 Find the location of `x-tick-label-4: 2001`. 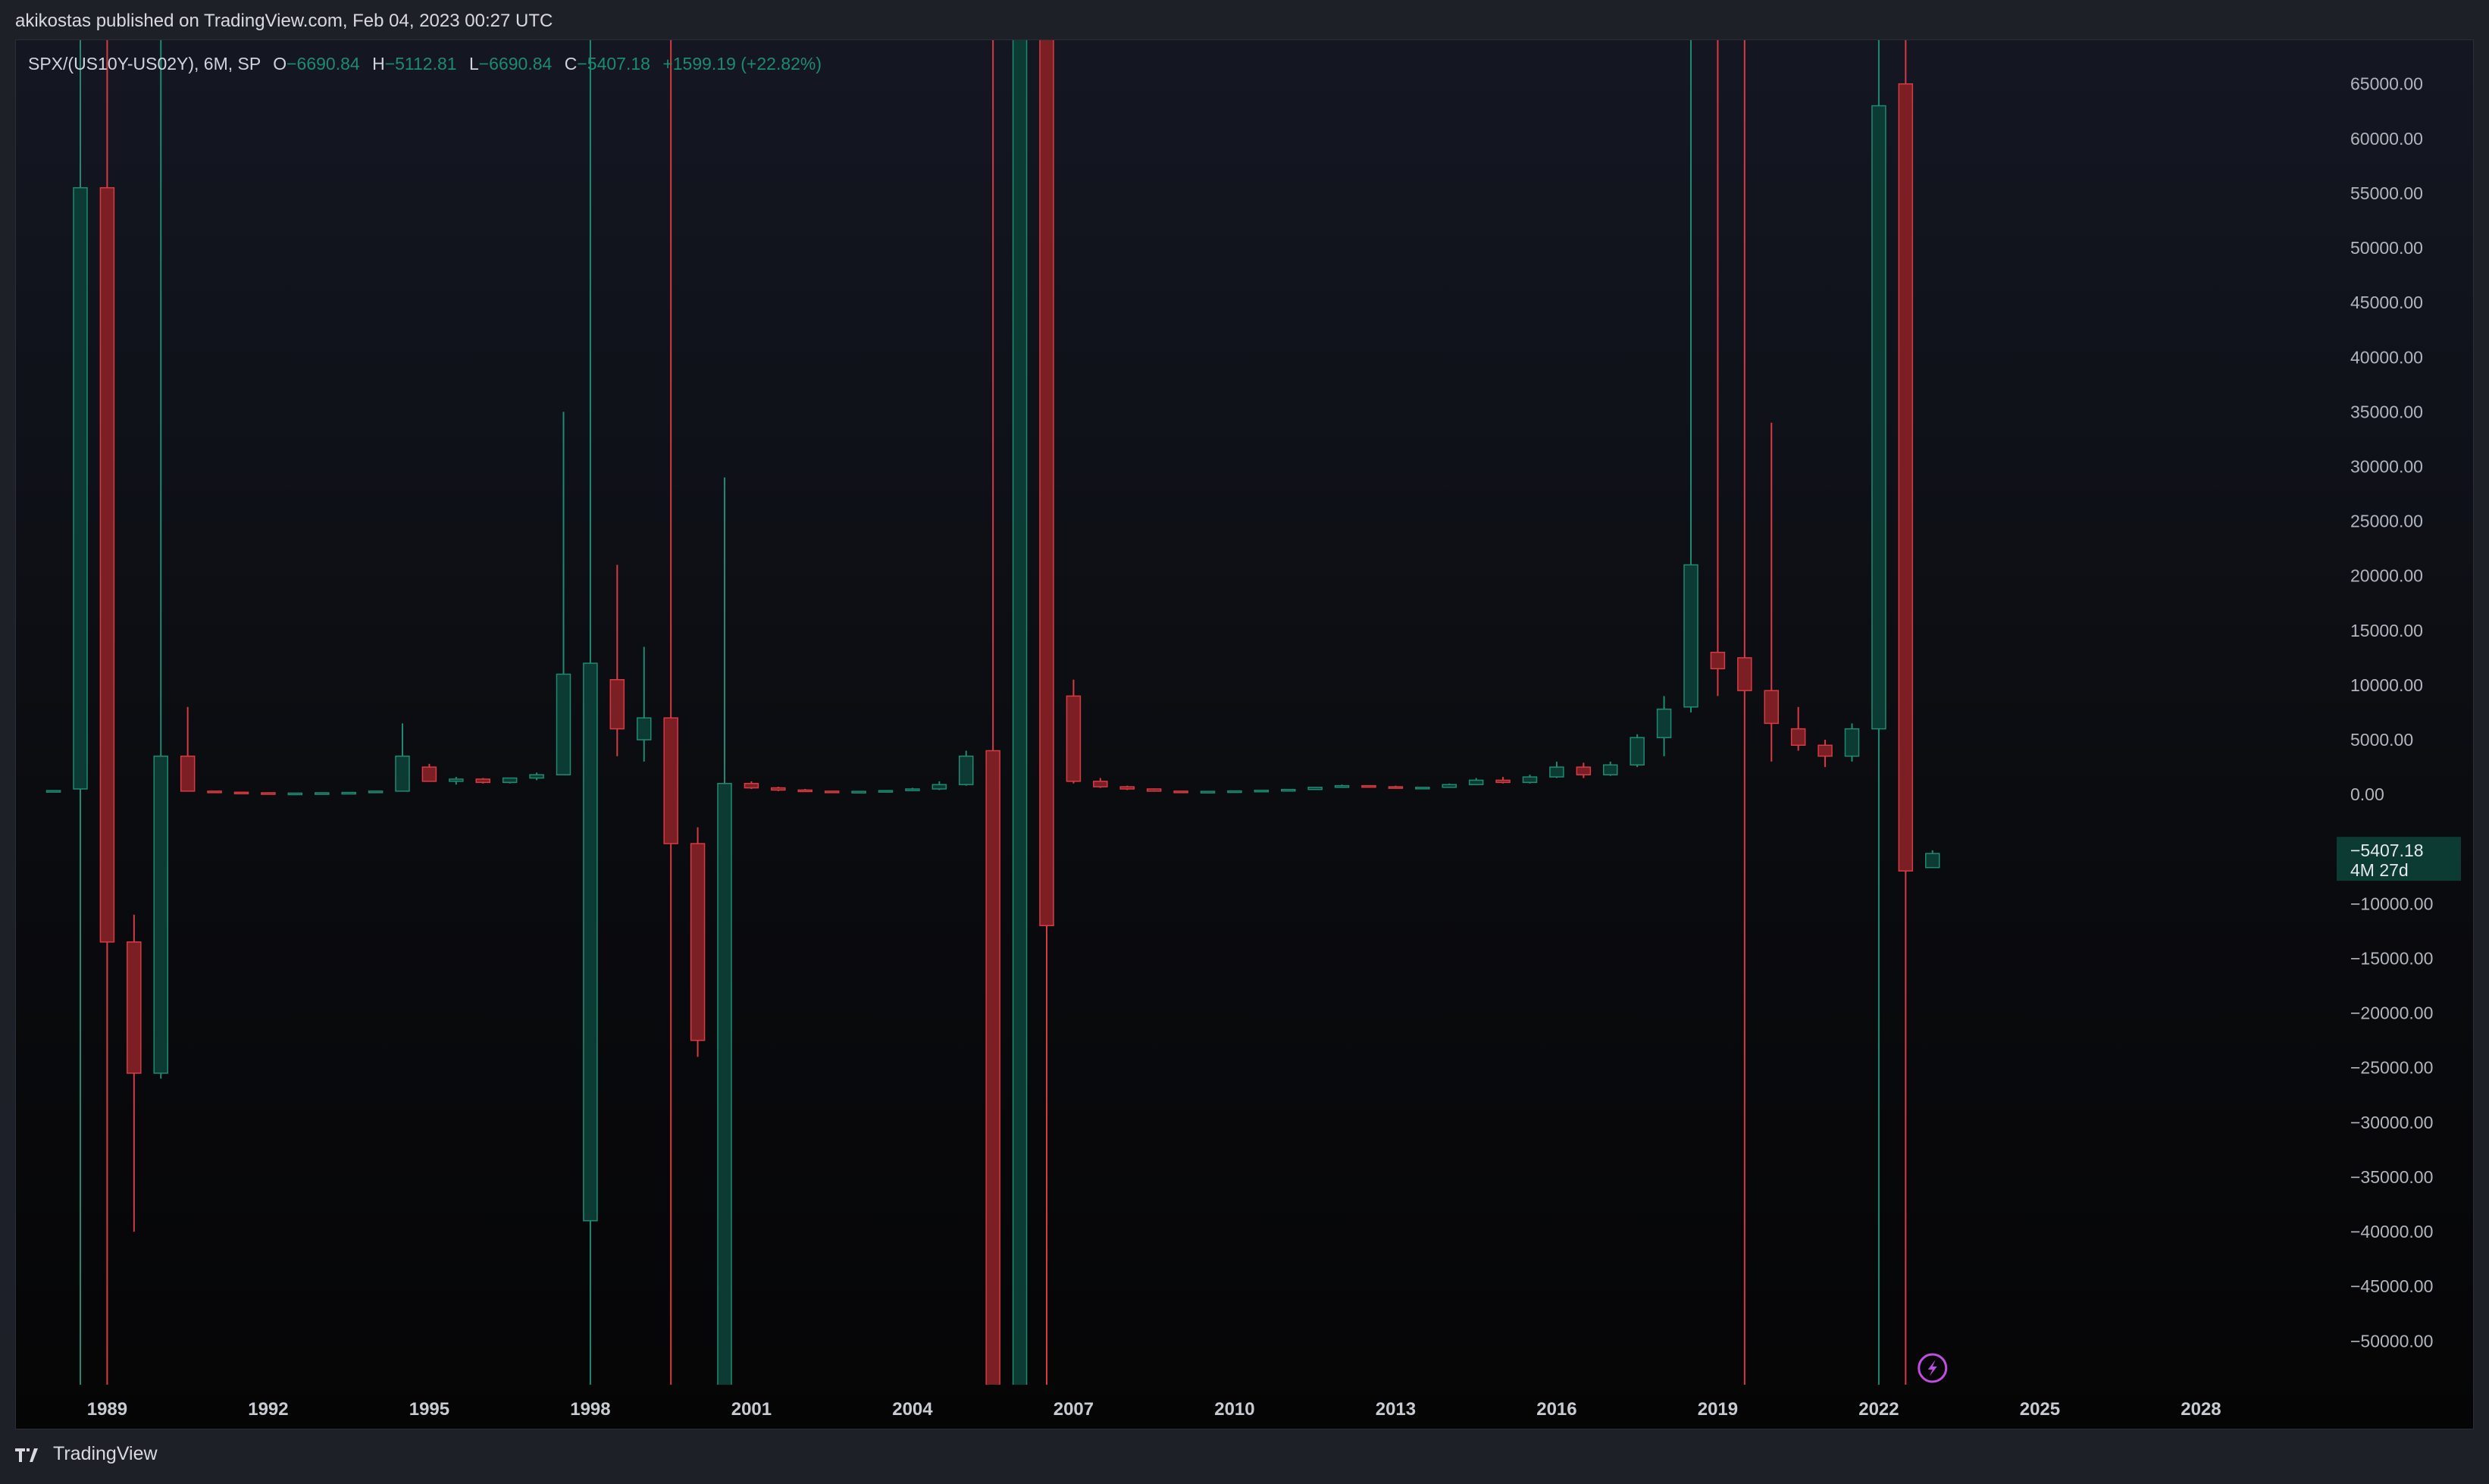

x-tick-label-4: 2001 is located at coordinates (751, 1409).